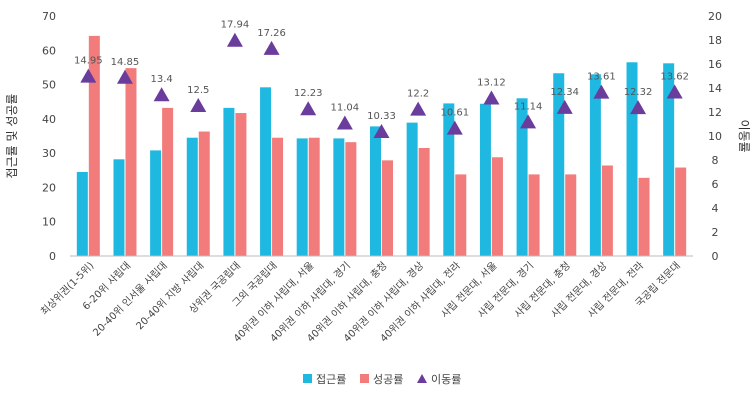 The height and width of the screenshot is (396, 755). Describe the element at coordinates (169, 295) in the screenshot. I see `category-label: 20-40위 지방 사립대` at that location.